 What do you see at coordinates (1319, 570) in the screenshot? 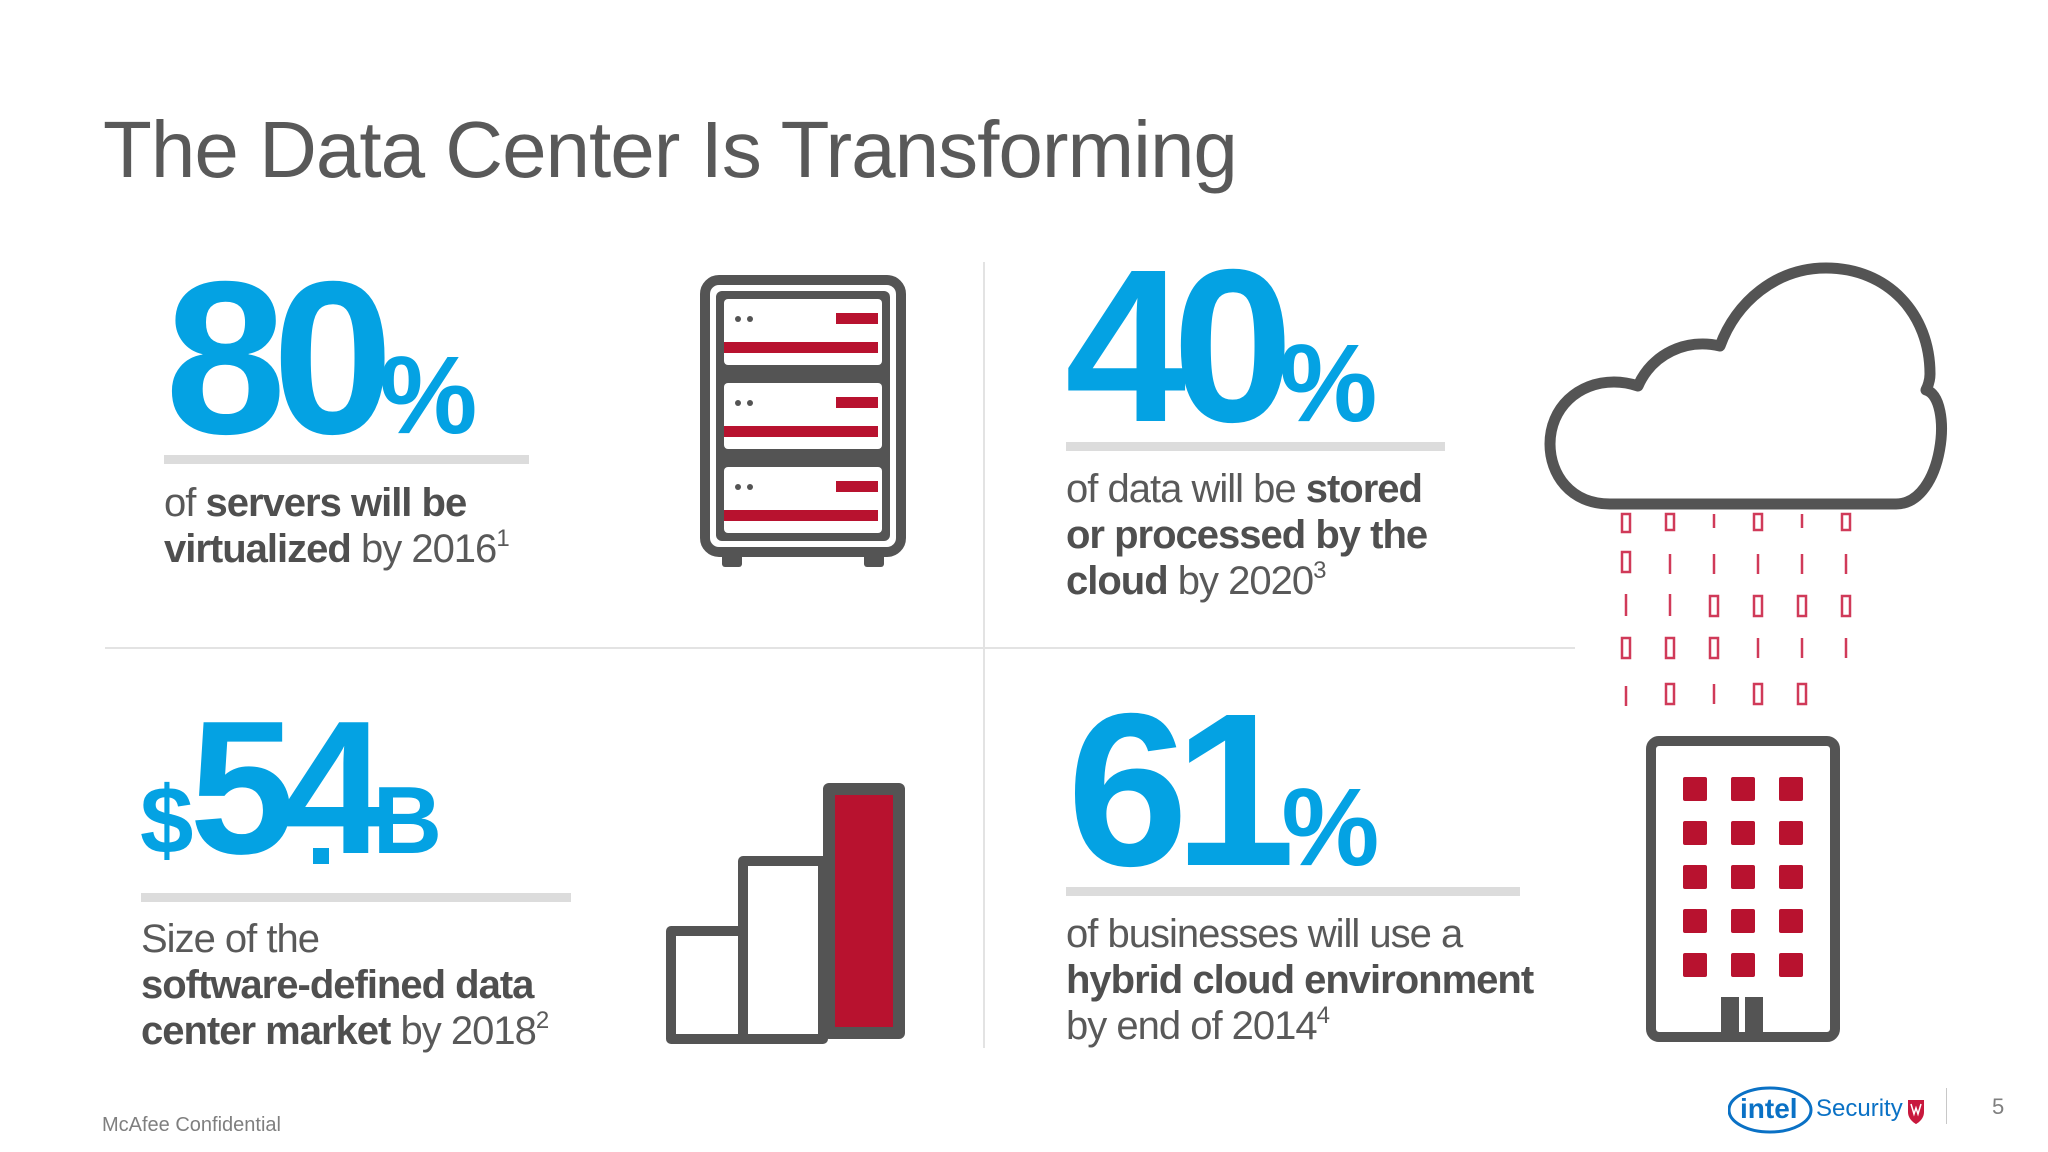
I see `footnote-ref: 3` at bounding box center [1319, 570].